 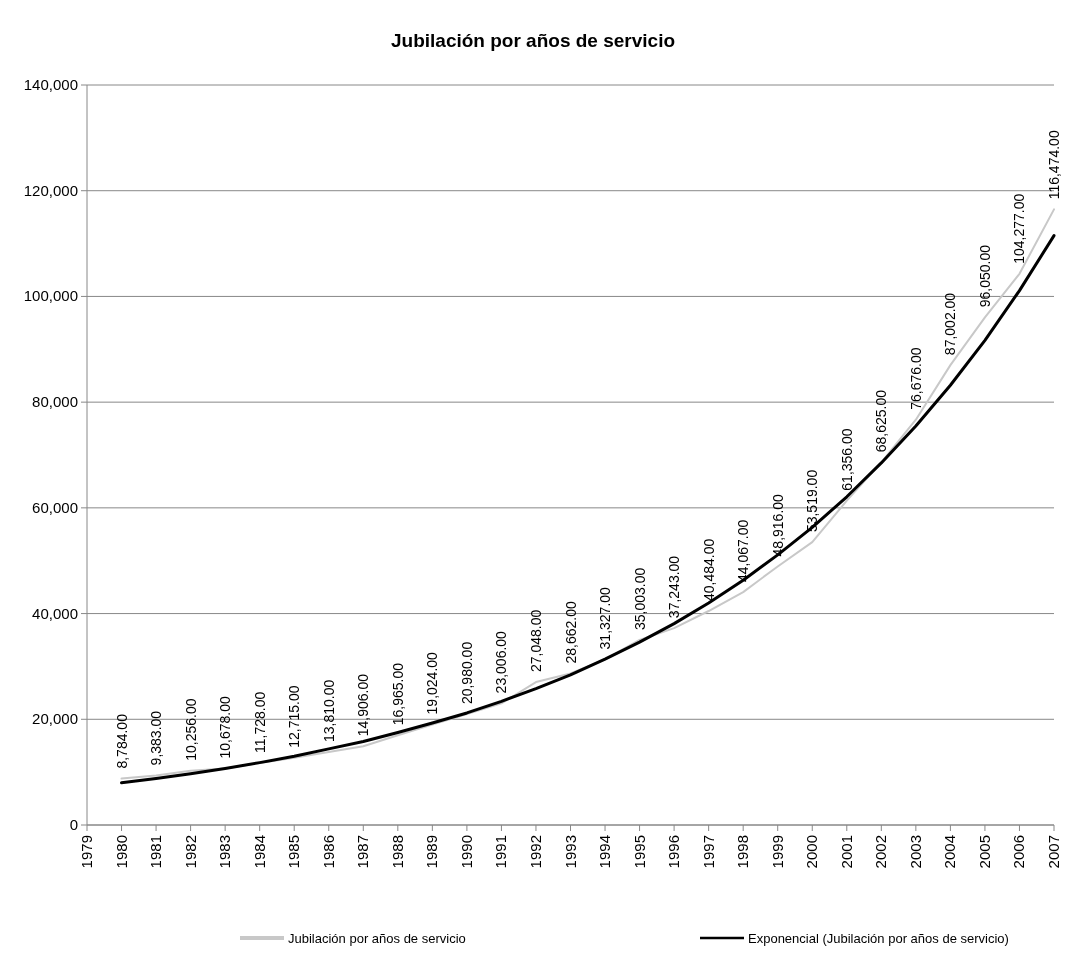 I want to click on data-label: 104,277.00, so click(x=1019, y=228).